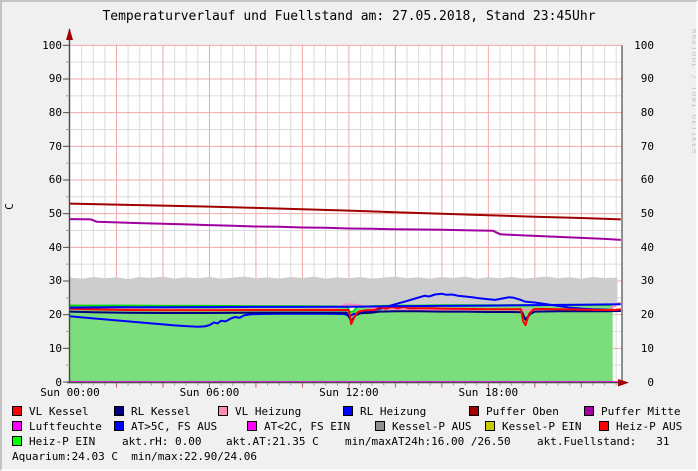 The height and width of the screenshot is (471, 698). Describe the element at coordinates (345, 306) in the screenshot. I see `series-line-rl-heizung` at that location.